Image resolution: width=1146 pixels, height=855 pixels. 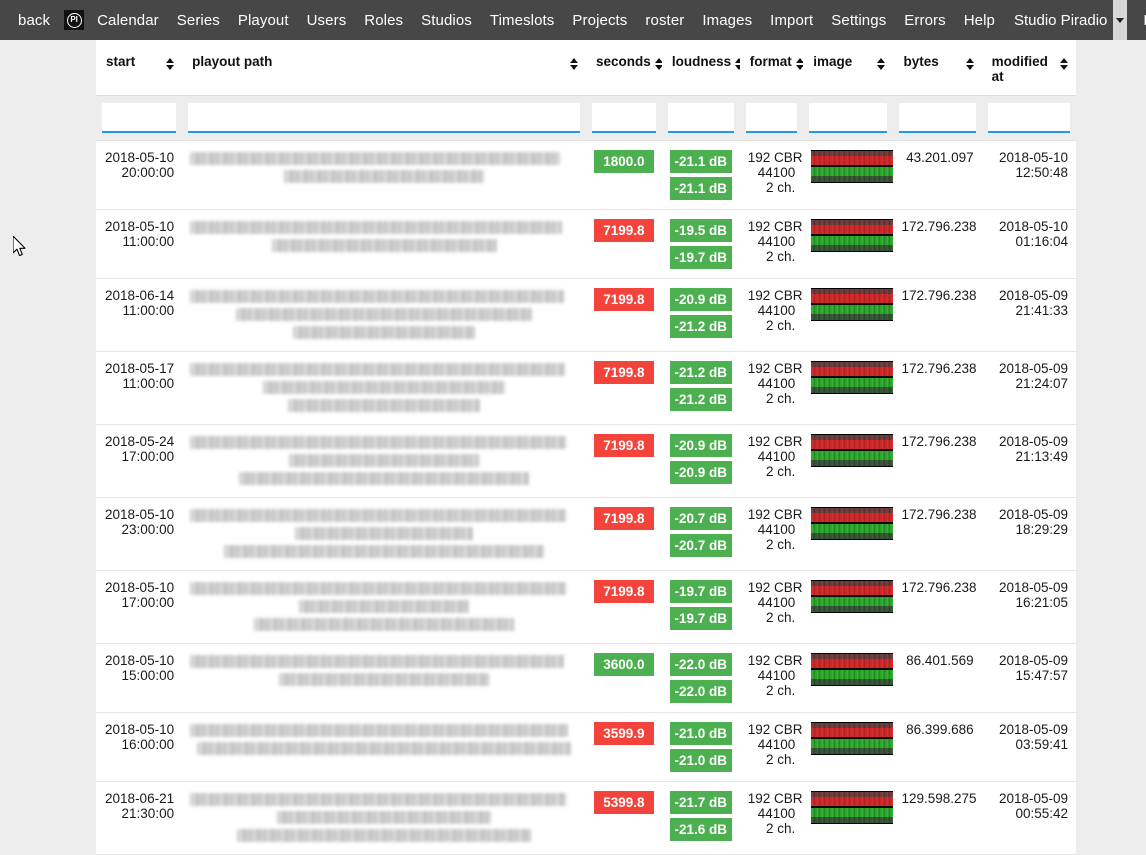 What do you see at coordinates (1120, 20) in the screenshot?
I see `chevron-down-icon` at bounding box center [1120, 20].